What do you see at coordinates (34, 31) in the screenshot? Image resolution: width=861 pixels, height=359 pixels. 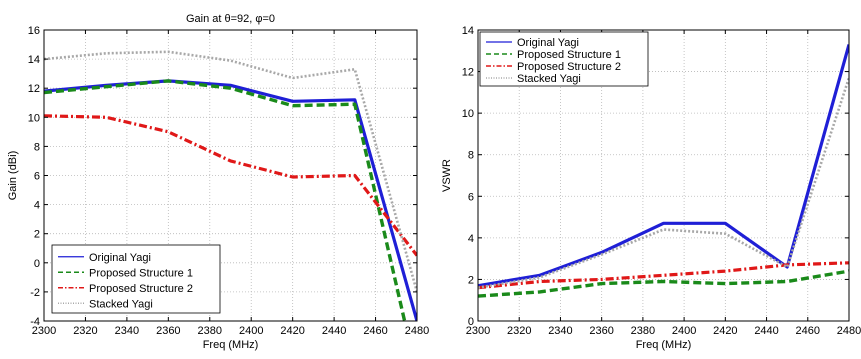 I see `y-tick-label: 16` at bounding box center [34, 31].